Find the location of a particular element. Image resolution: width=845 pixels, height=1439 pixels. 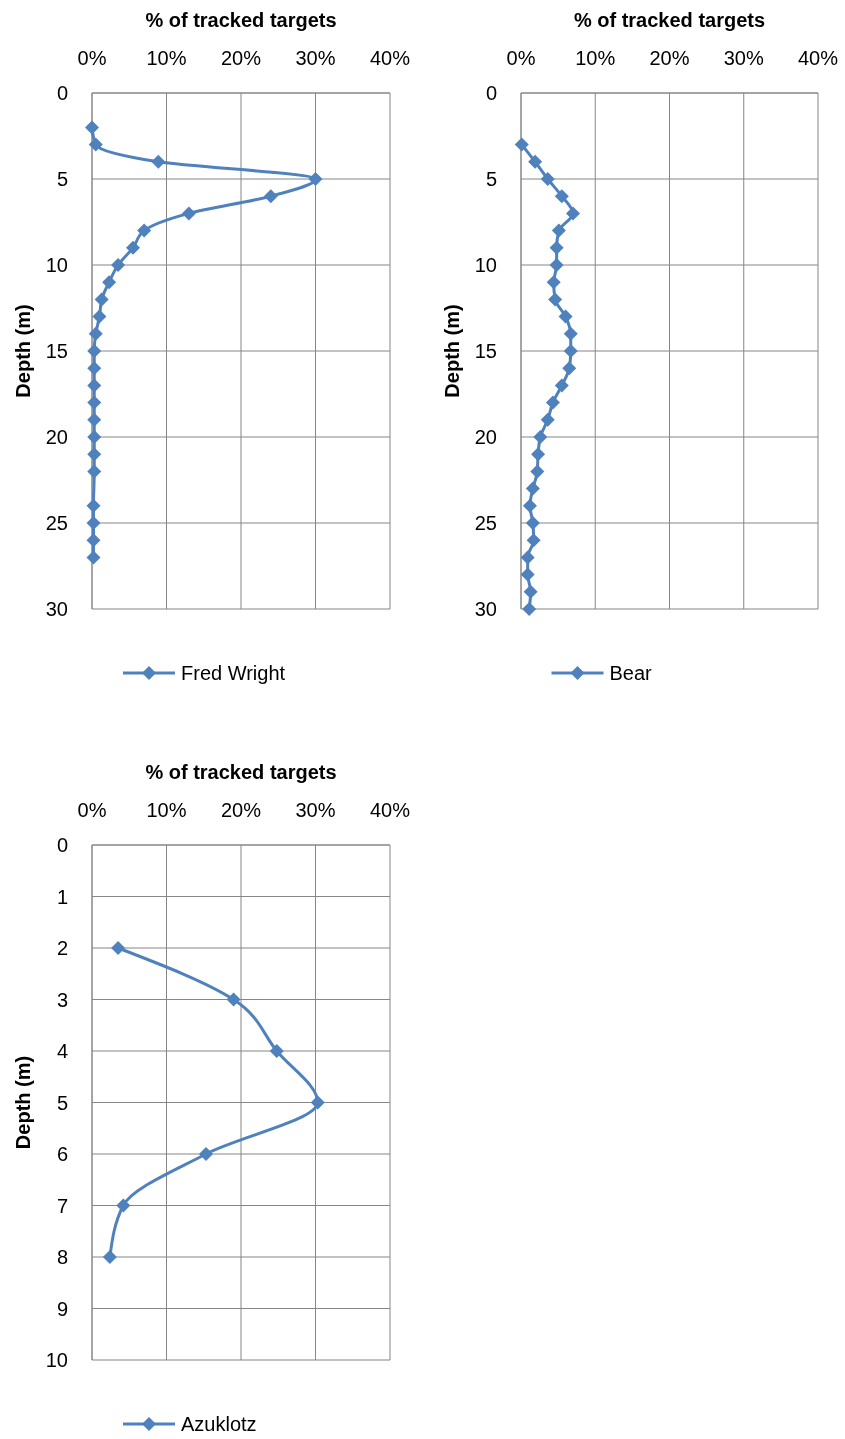

legend-label: Fred Wright is located at coordinates (233, 673).